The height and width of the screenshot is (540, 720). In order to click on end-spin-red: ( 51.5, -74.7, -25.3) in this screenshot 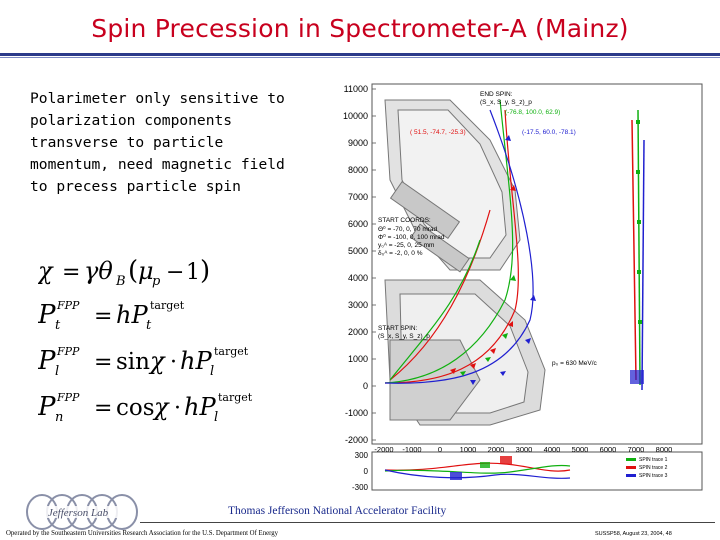, I will do `click(438, 132)`.